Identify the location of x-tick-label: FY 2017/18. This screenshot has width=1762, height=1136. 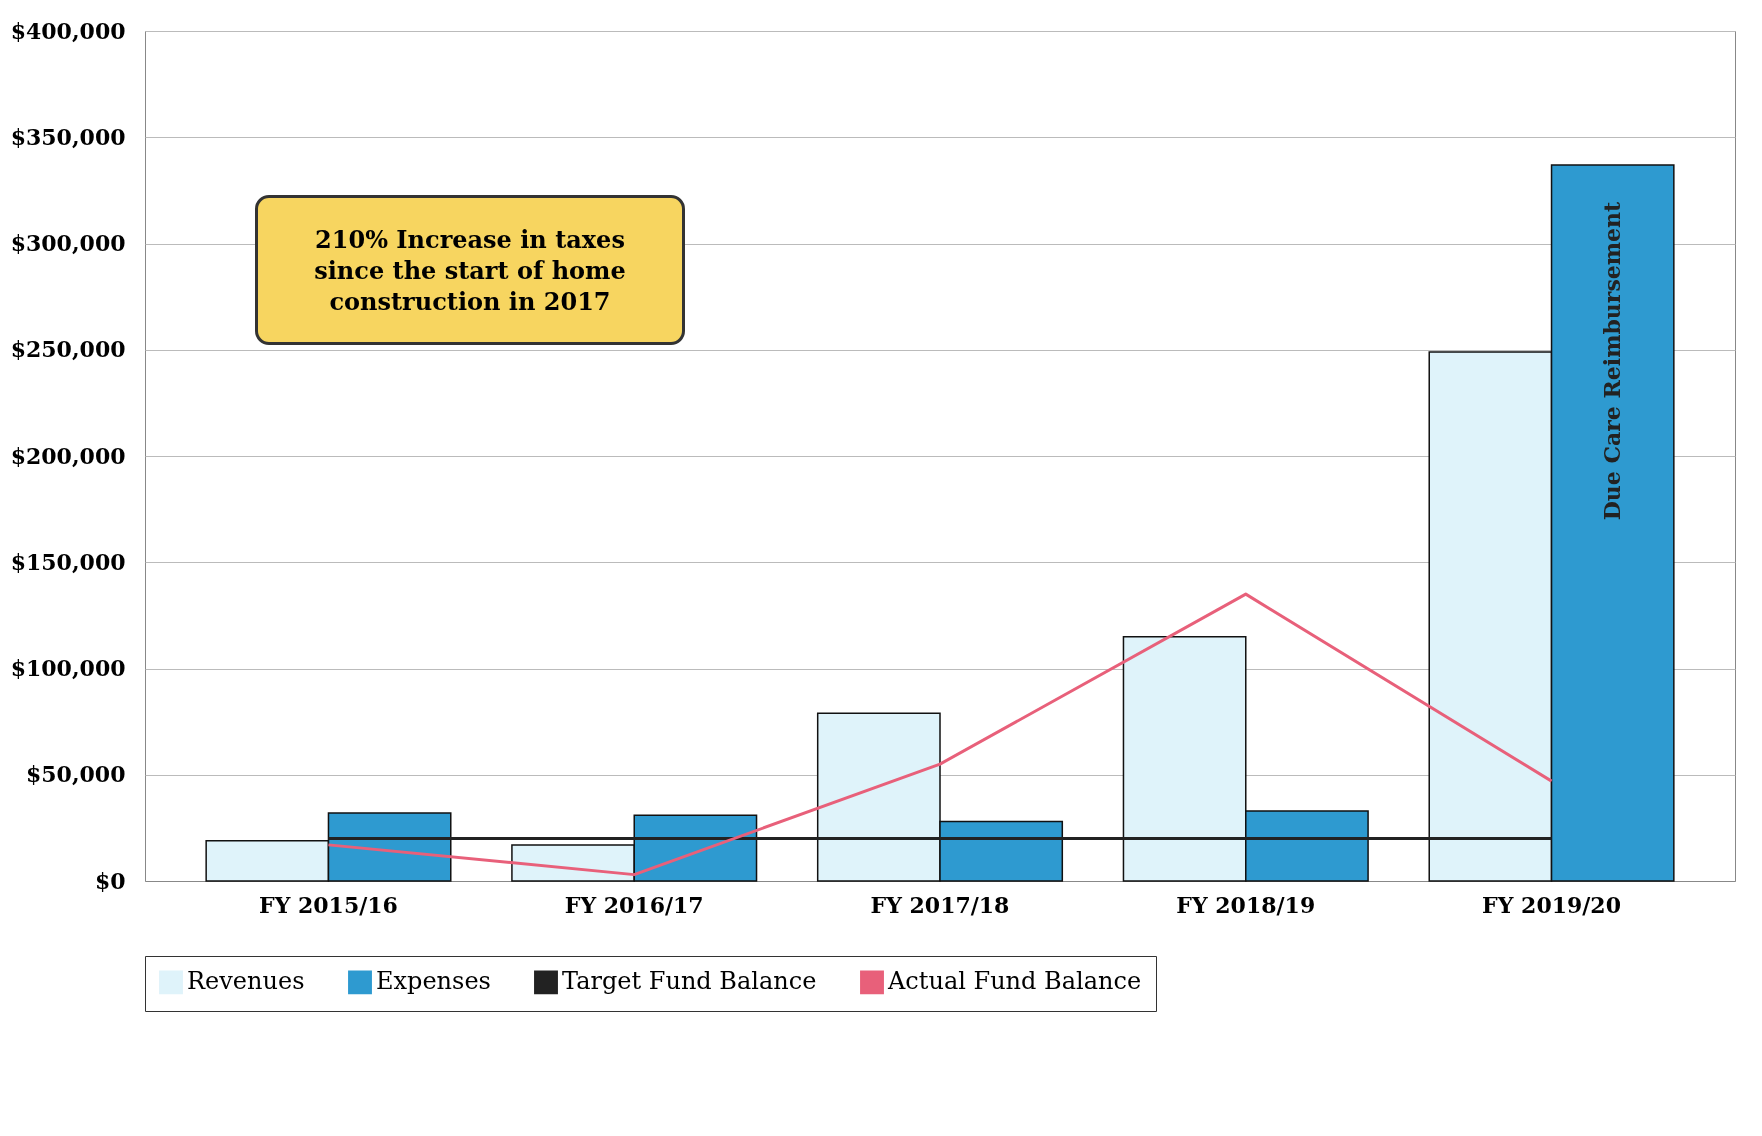
(940, 904).